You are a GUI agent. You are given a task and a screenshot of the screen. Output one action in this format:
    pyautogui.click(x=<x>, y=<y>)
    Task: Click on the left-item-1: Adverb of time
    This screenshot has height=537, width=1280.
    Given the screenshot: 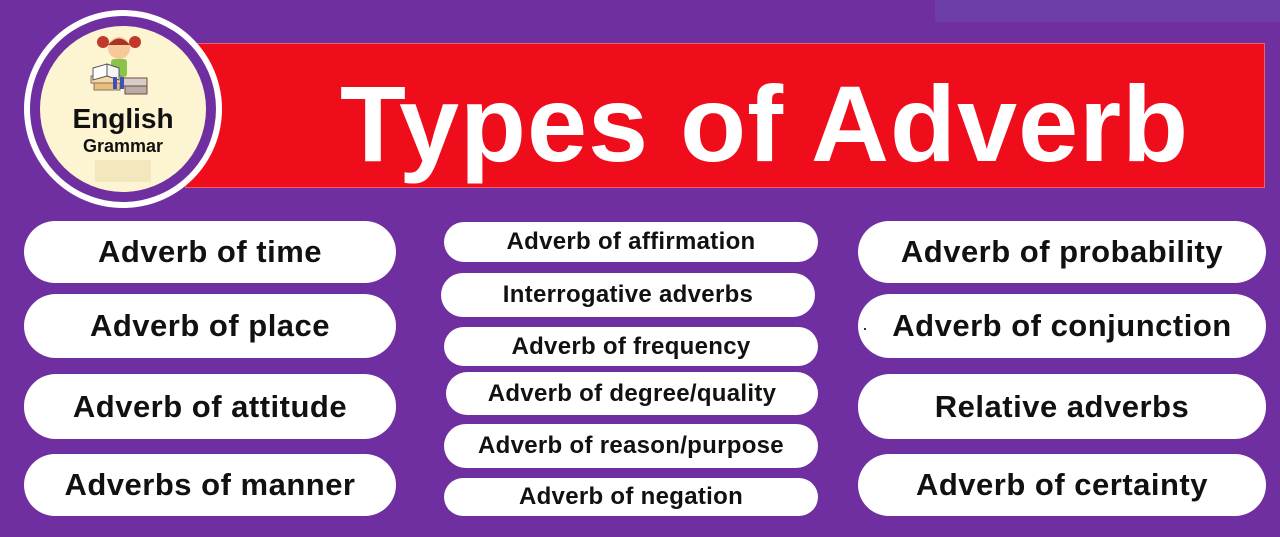 What is the action you would take?
    pyautogui.click(x=210, y=252)
    